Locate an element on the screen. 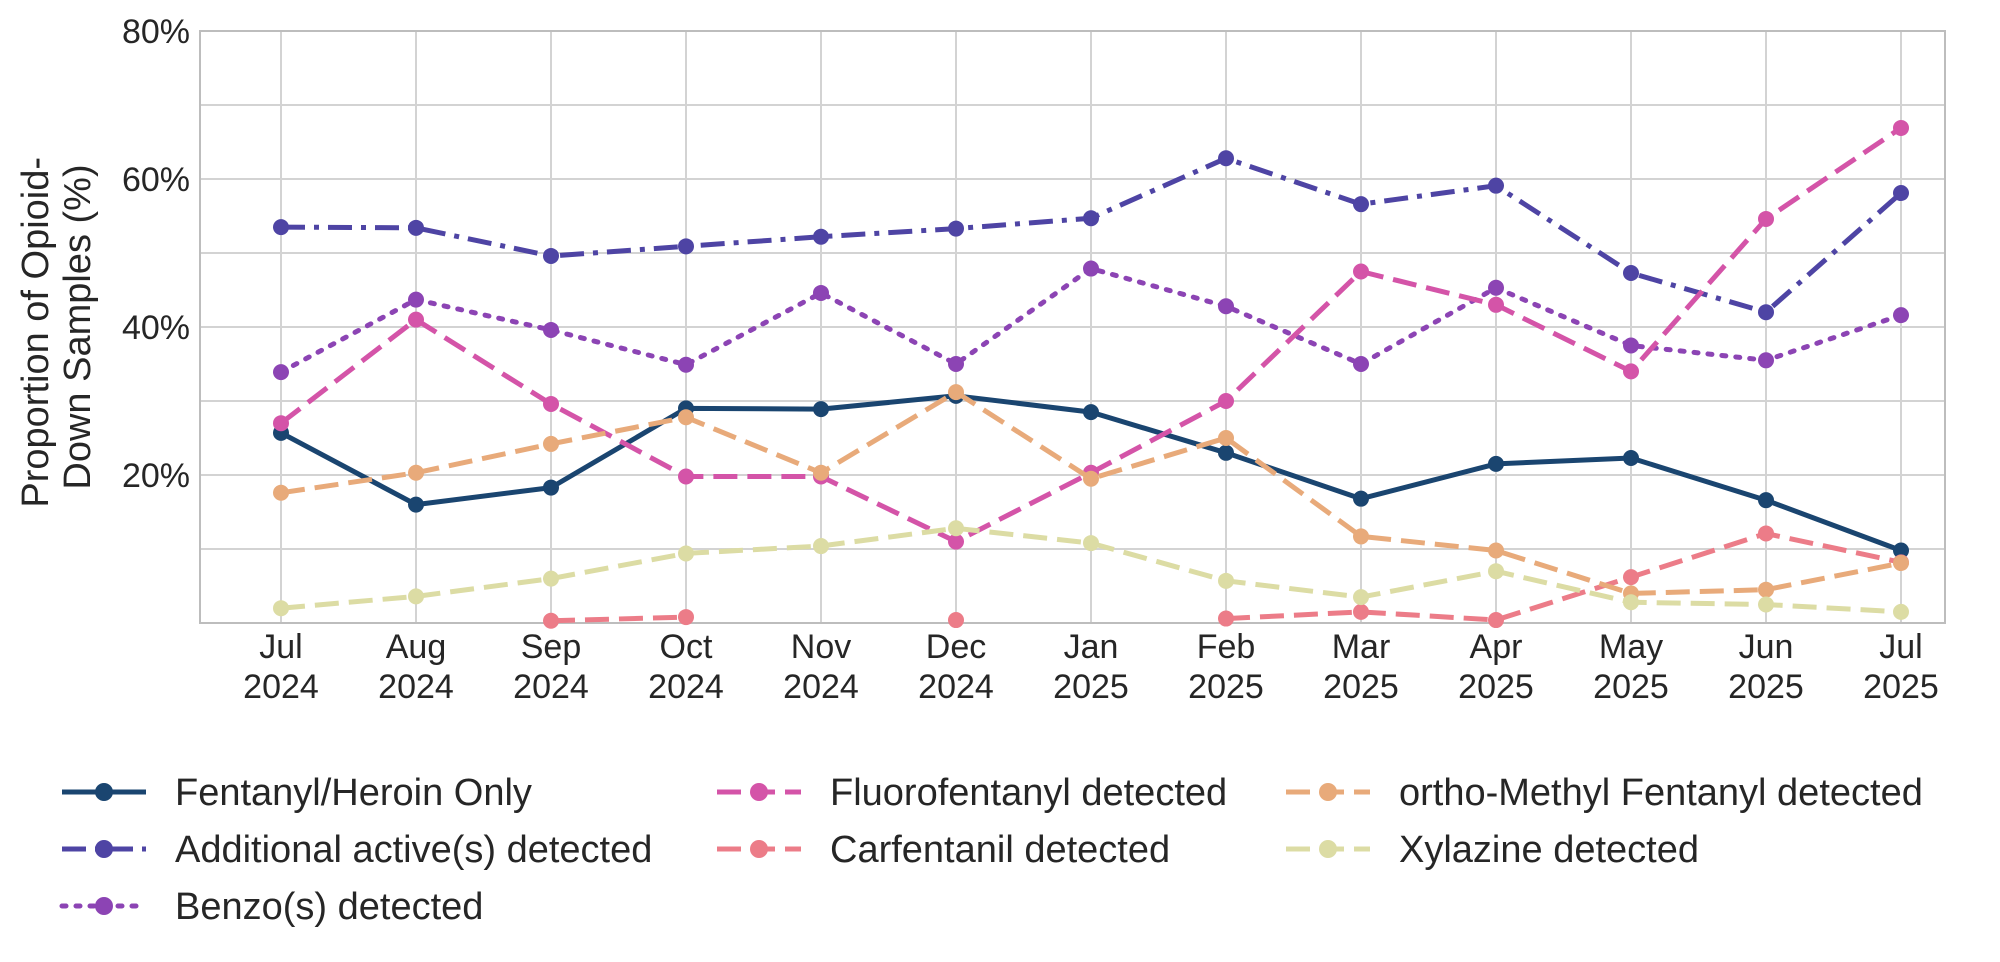 The height and width of the screenshot is (962, 2000). x-tick-label: Jul 2024 is located at coordinates (281, 667).